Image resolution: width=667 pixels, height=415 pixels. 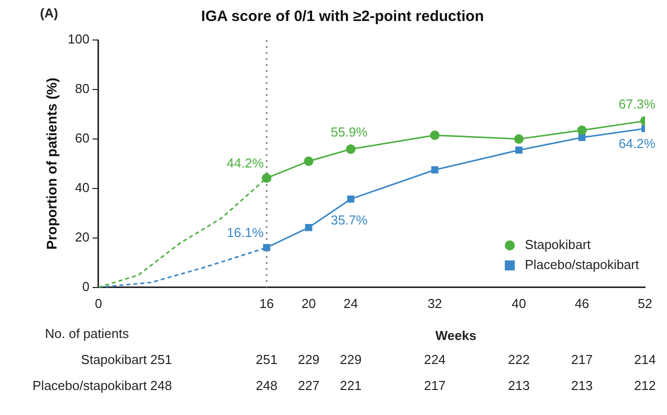 I want to click on text: Placebo/stapokibart 248, so click(x=102, y=385).